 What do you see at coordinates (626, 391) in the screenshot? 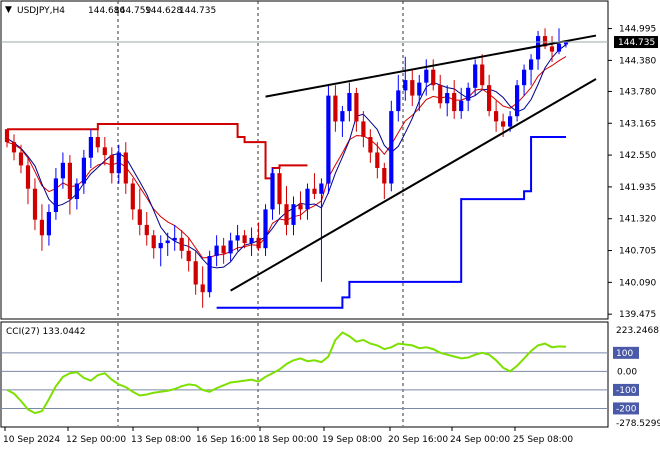
I see `cci-level-label: -100` at bounding box center [626, 391].